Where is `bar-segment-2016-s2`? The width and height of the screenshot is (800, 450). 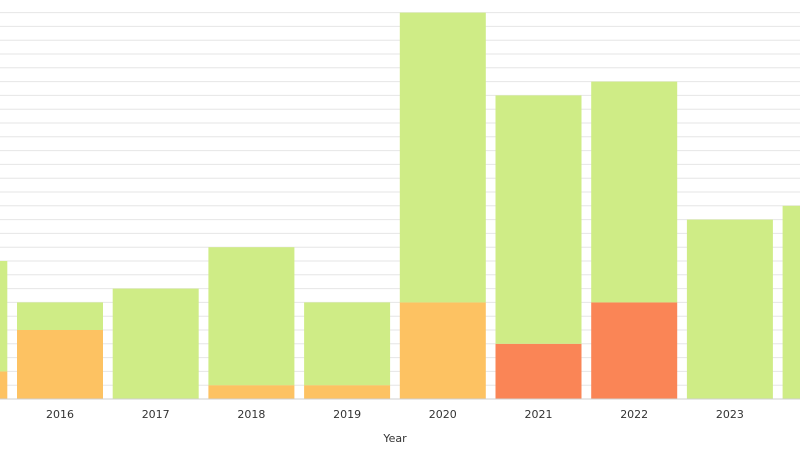 bar-segment-2016-s2 is located at coordinates (60, 316).